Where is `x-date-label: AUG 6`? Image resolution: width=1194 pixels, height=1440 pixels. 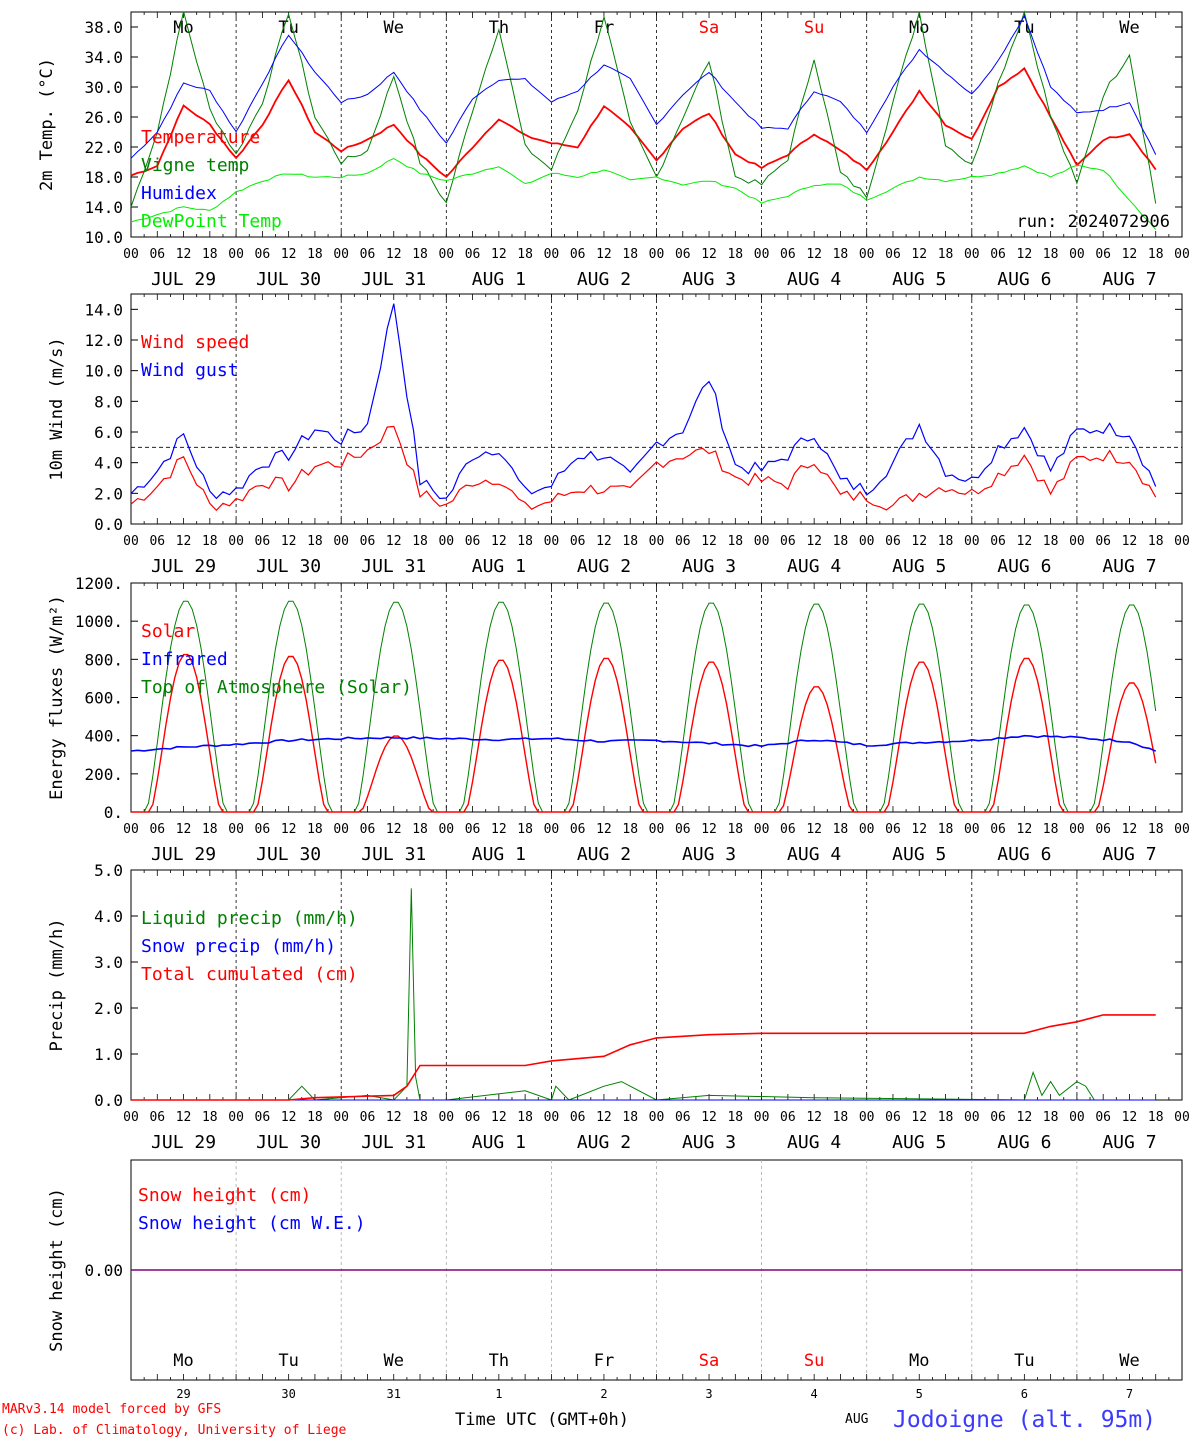 x-date-label: AUG 6 is located at coordinates (1024, 1142).